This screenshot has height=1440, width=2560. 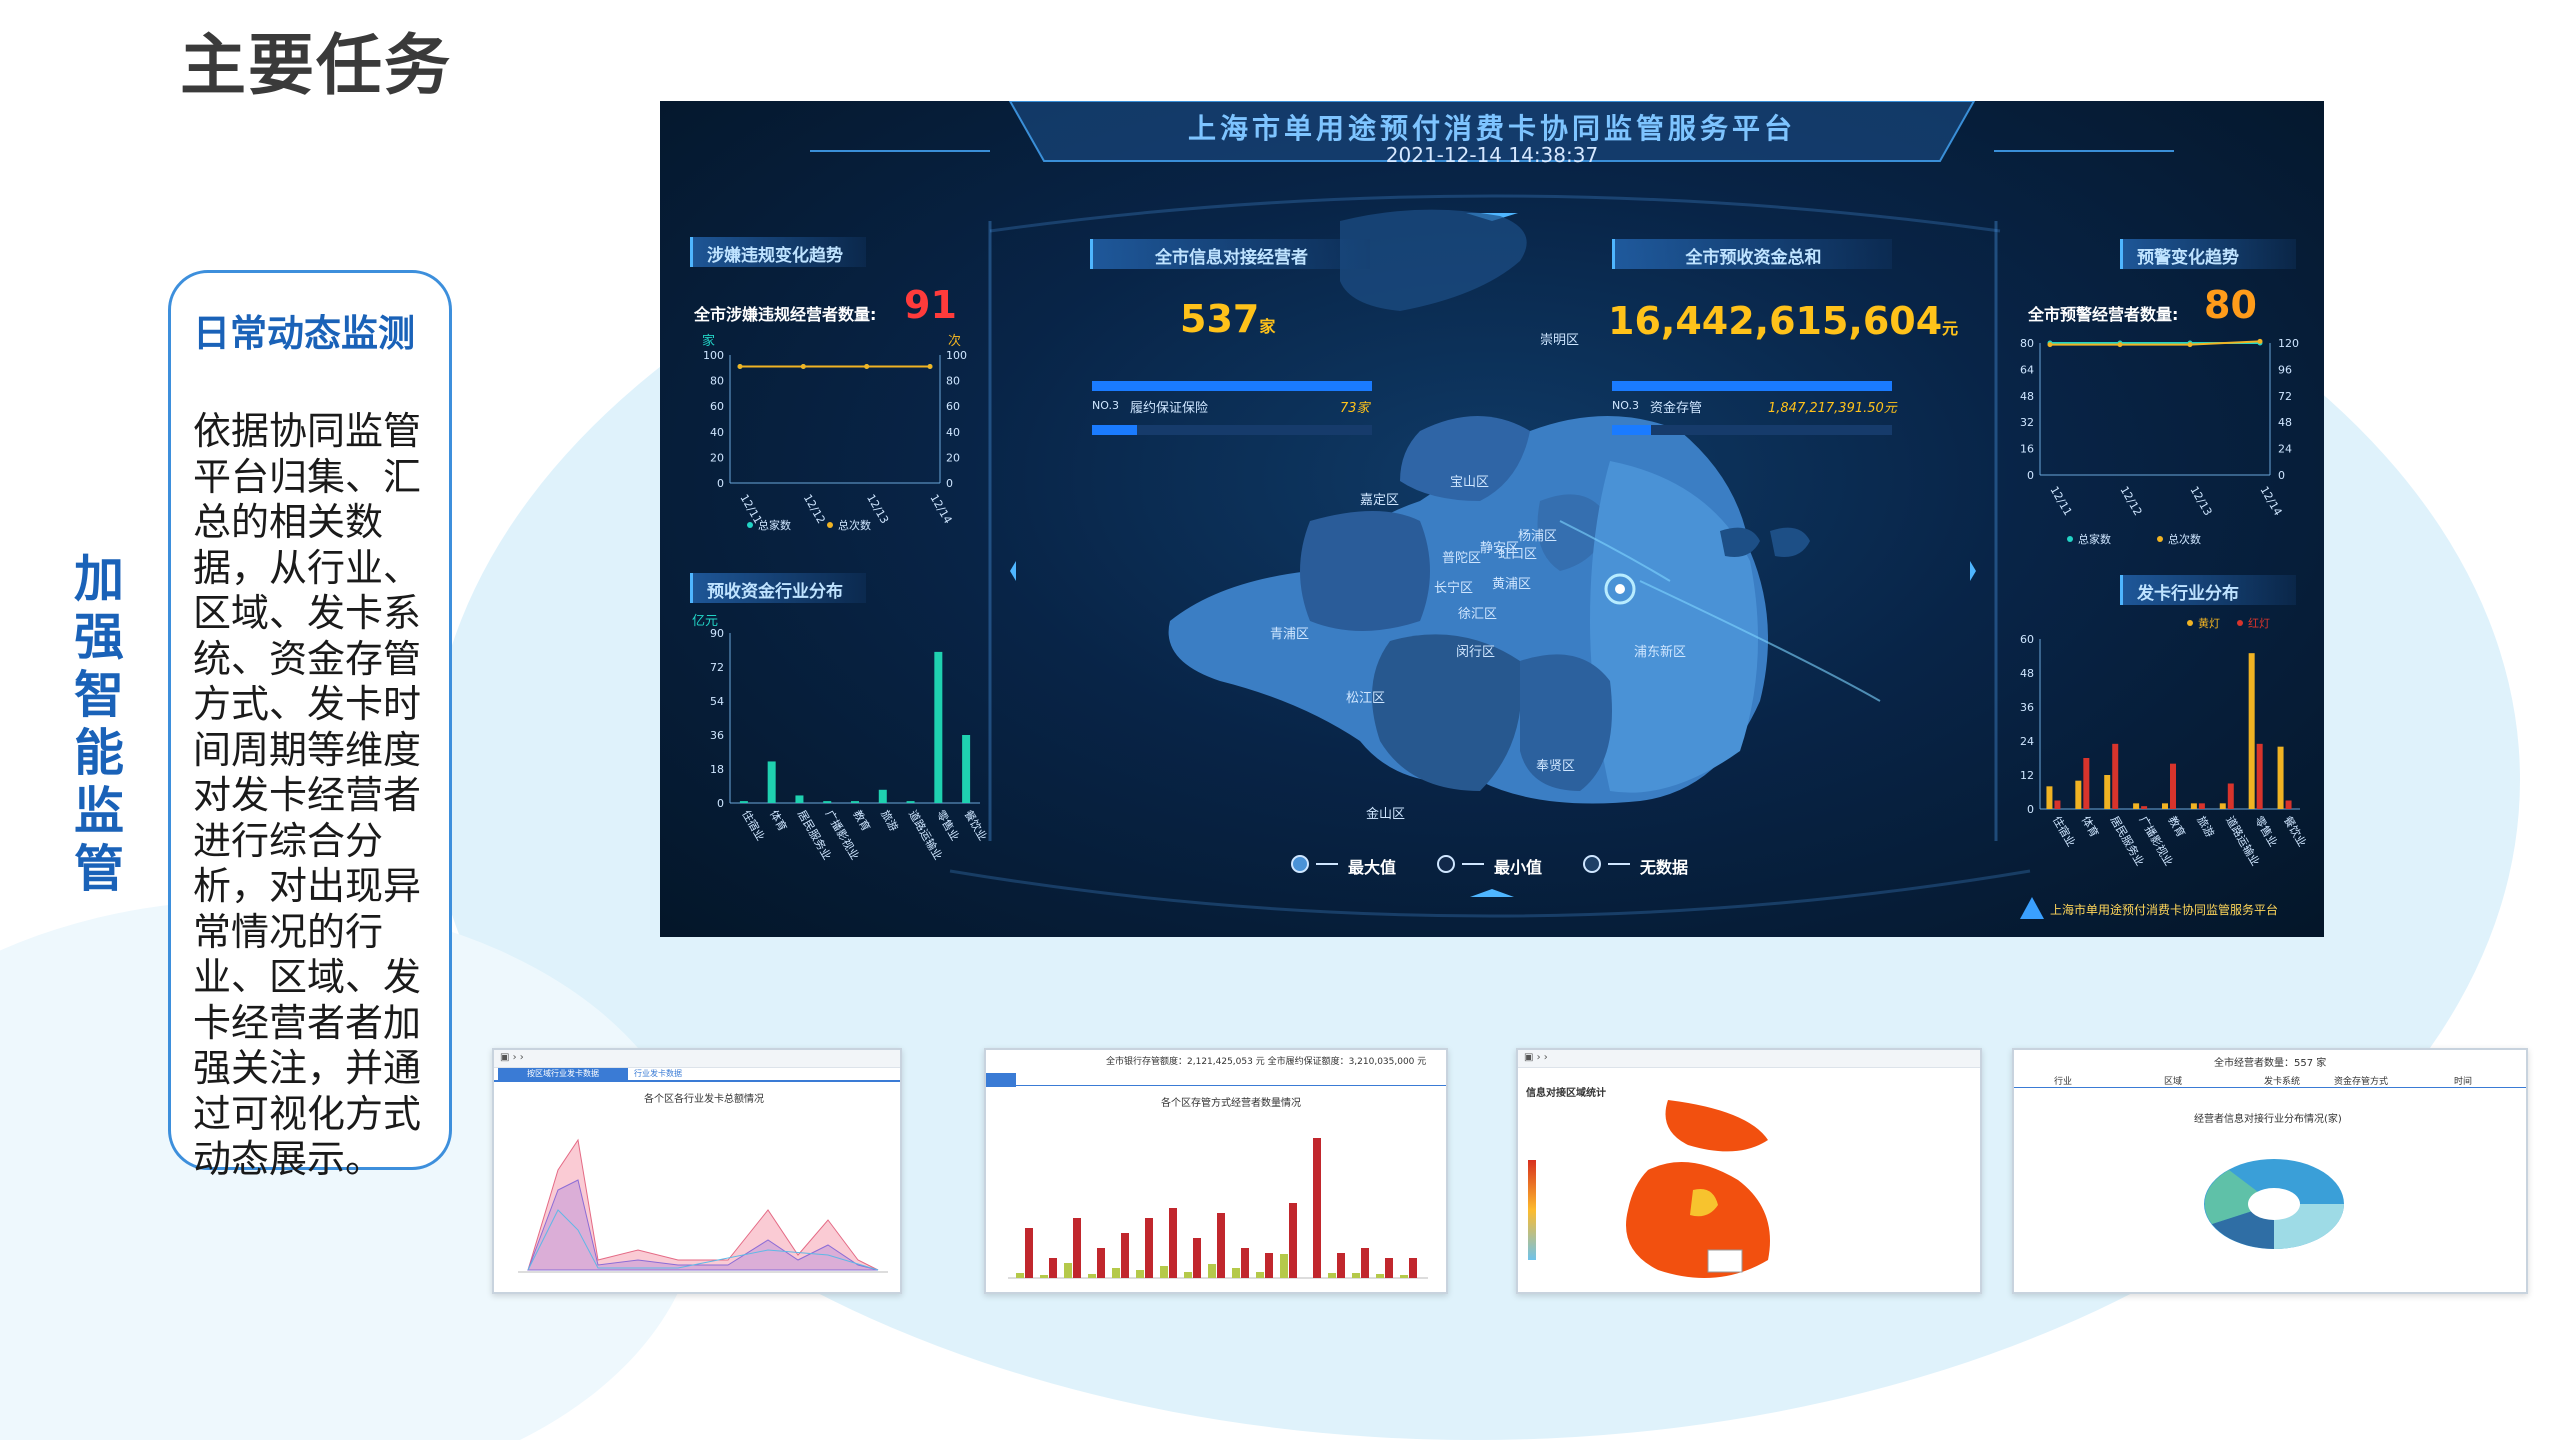 I want to click on thumb4-header: 全市经营者数量：557 家, so click(x=2270, y=1063).